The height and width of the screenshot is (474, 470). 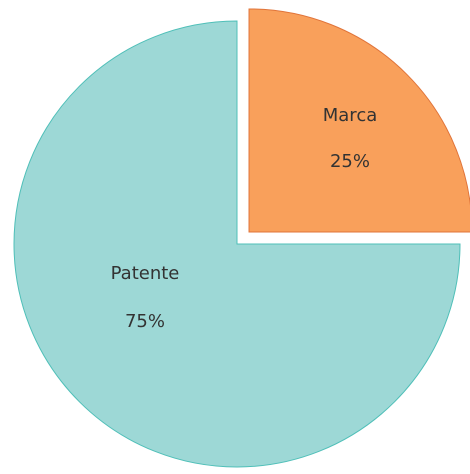 What do you see at coordinates (145, 273) in the screenshot?
I see `slice-label: Patente` at bounding box center [145, 273].